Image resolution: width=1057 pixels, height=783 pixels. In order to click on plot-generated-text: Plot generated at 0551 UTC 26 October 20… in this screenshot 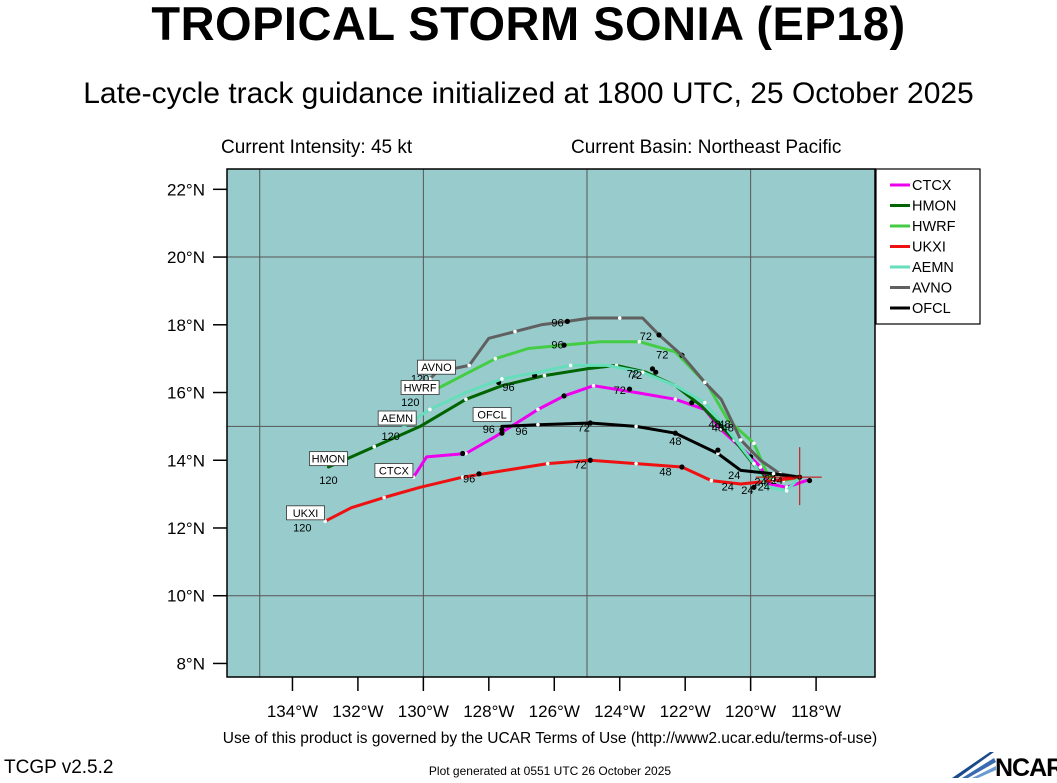, I will do `click(550, 771)`.